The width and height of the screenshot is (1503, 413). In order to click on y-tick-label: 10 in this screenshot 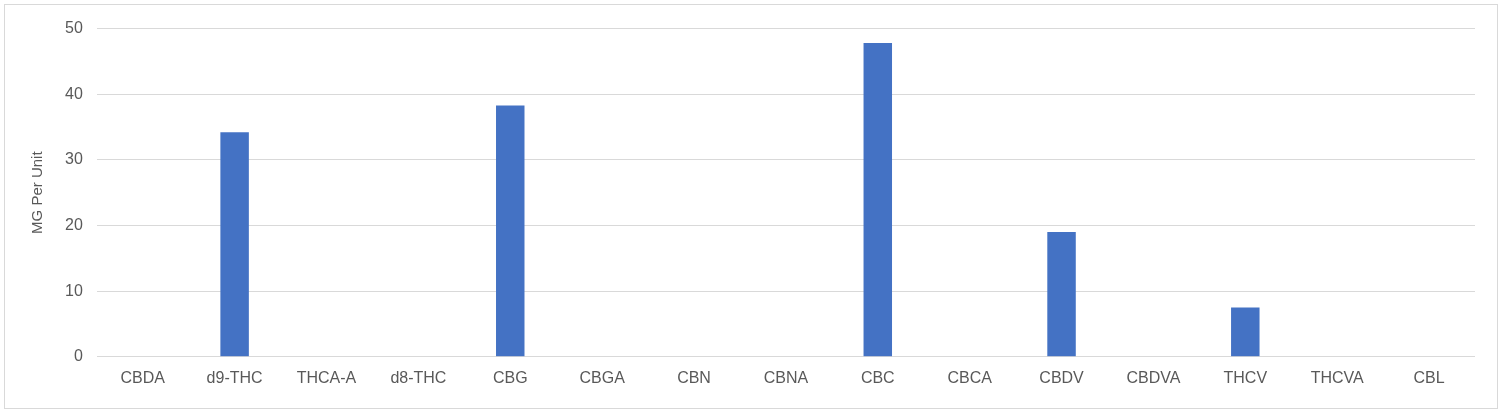, I will do `click(74, 290)`.